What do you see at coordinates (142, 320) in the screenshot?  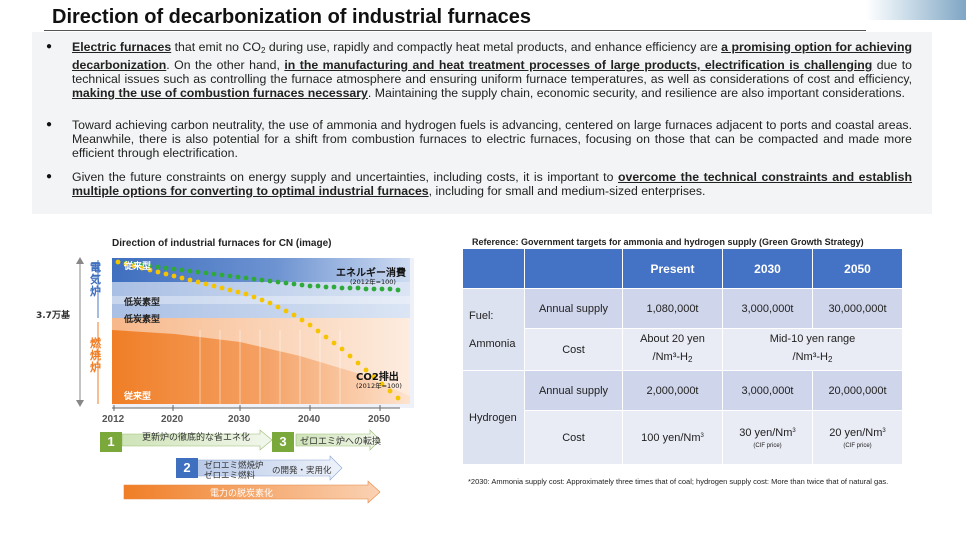 I see `combustion-low-carbon-label: 低炭素型` at bounding box center [142, 320].